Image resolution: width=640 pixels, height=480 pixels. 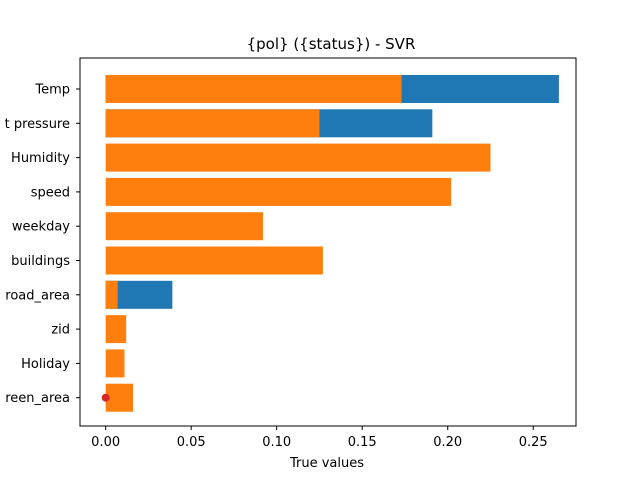 I want to click on bar-s1-t pressure, so click(x=212, y=123).